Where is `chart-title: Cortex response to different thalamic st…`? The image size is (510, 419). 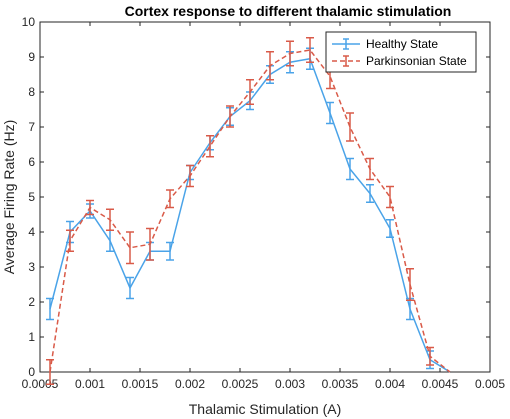 chart-title: Cortex response to different thalamic st… is located at coordinates (288, 11).